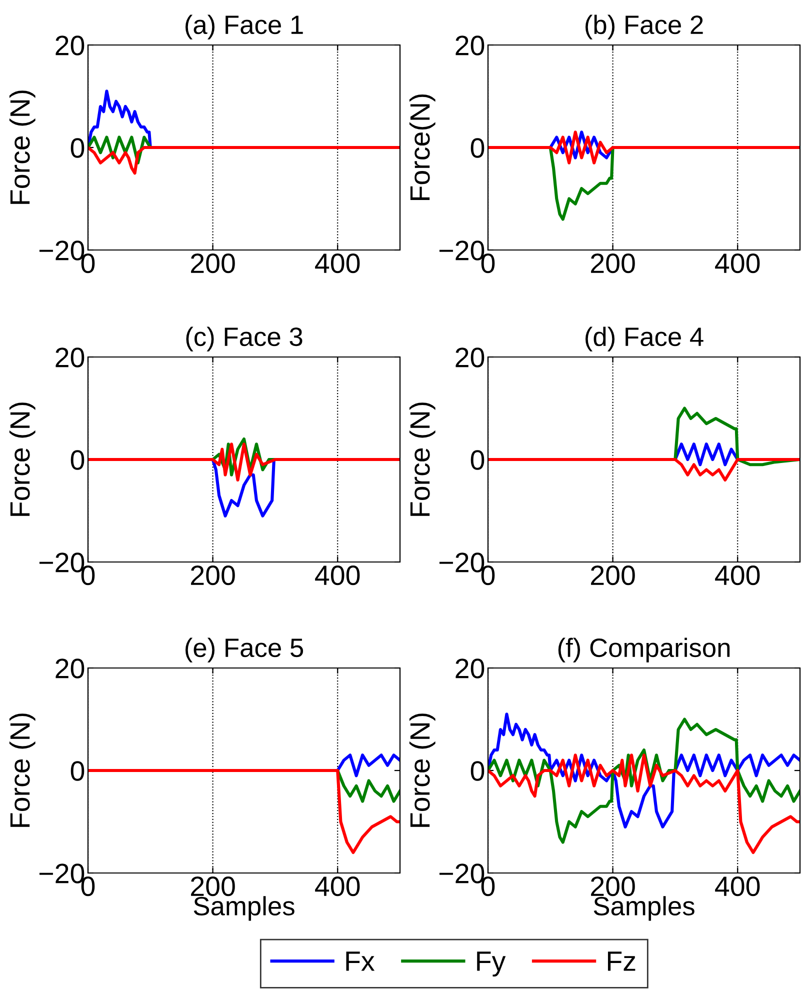 Image resolution: width=811 pixels, height=996 pixels. I want to click on chart-title: (d) Face 4, so click(645, 339).